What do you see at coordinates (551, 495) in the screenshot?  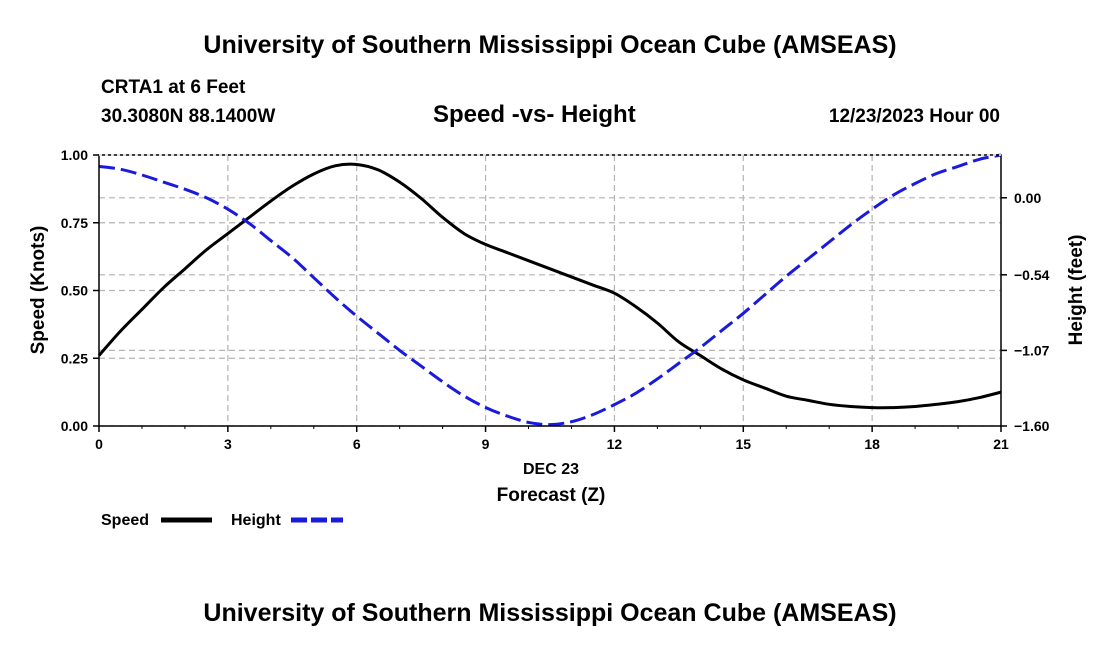 I see `x-axis-label: Forecast (Z)` at bounding box center [551, 495].